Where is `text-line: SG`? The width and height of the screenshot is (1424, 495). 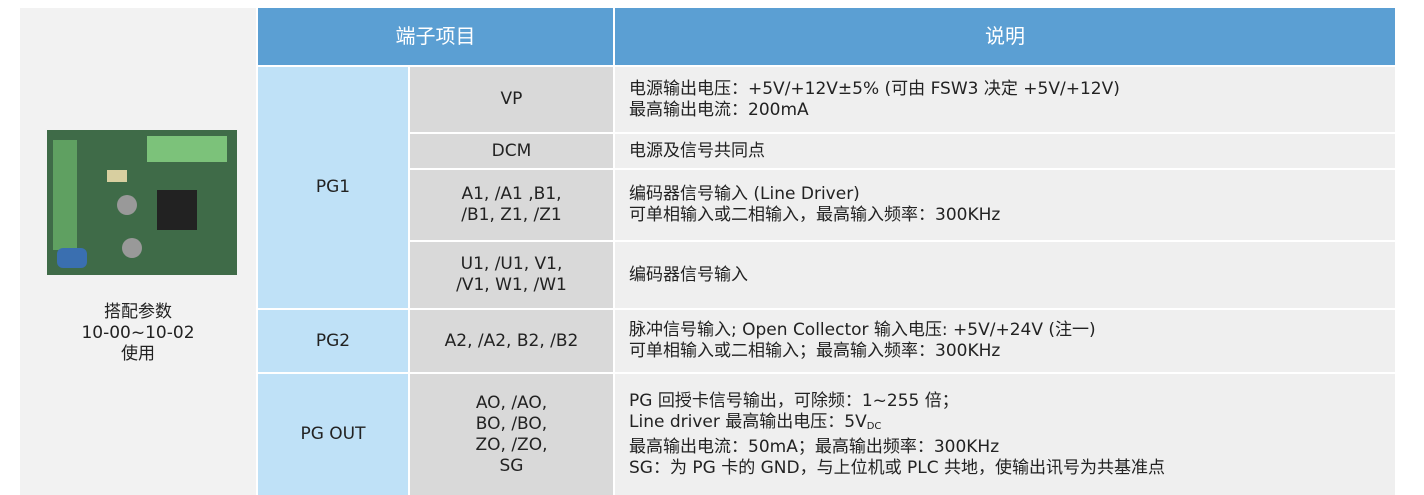
text-line: SG is located at coordinates (511, 465).